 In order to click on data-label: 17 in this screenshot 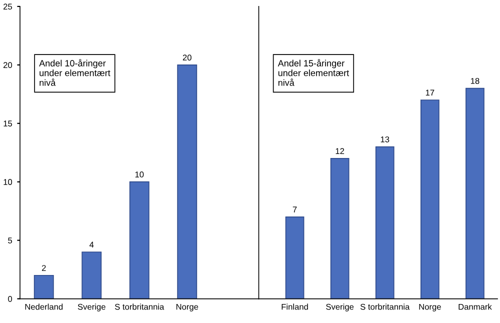, I will do `click(430, 93)`.